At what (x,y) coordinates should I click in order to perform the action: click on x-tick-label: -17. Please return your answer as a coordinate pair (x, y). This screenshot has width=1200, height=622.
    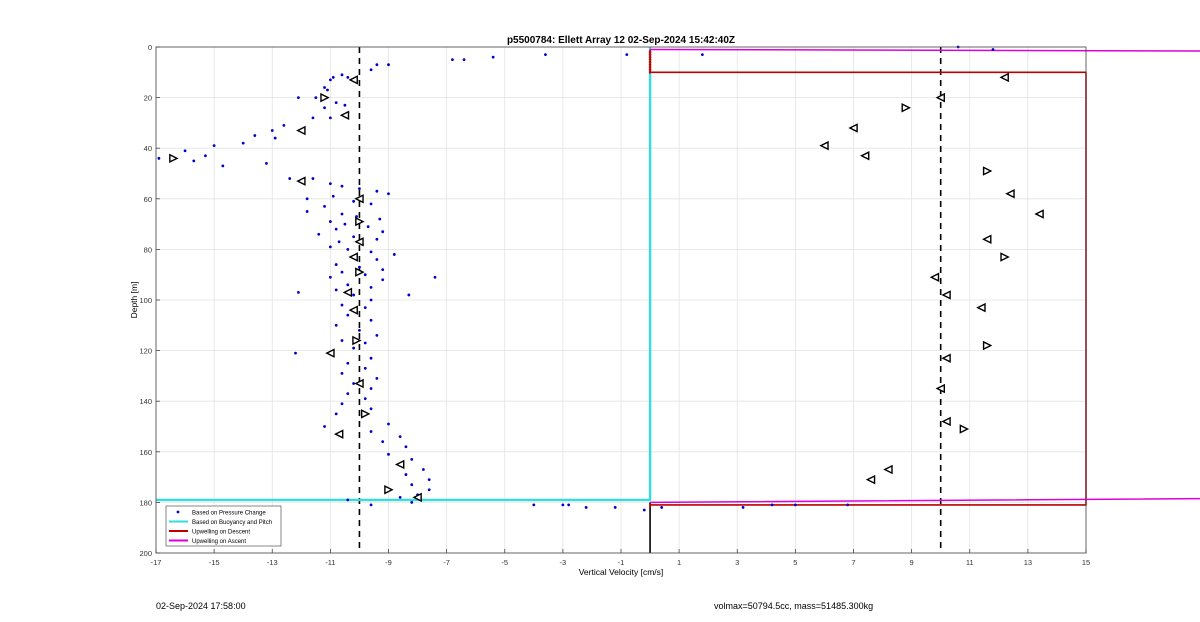
    Looking at the image, I should click on (156, 562).